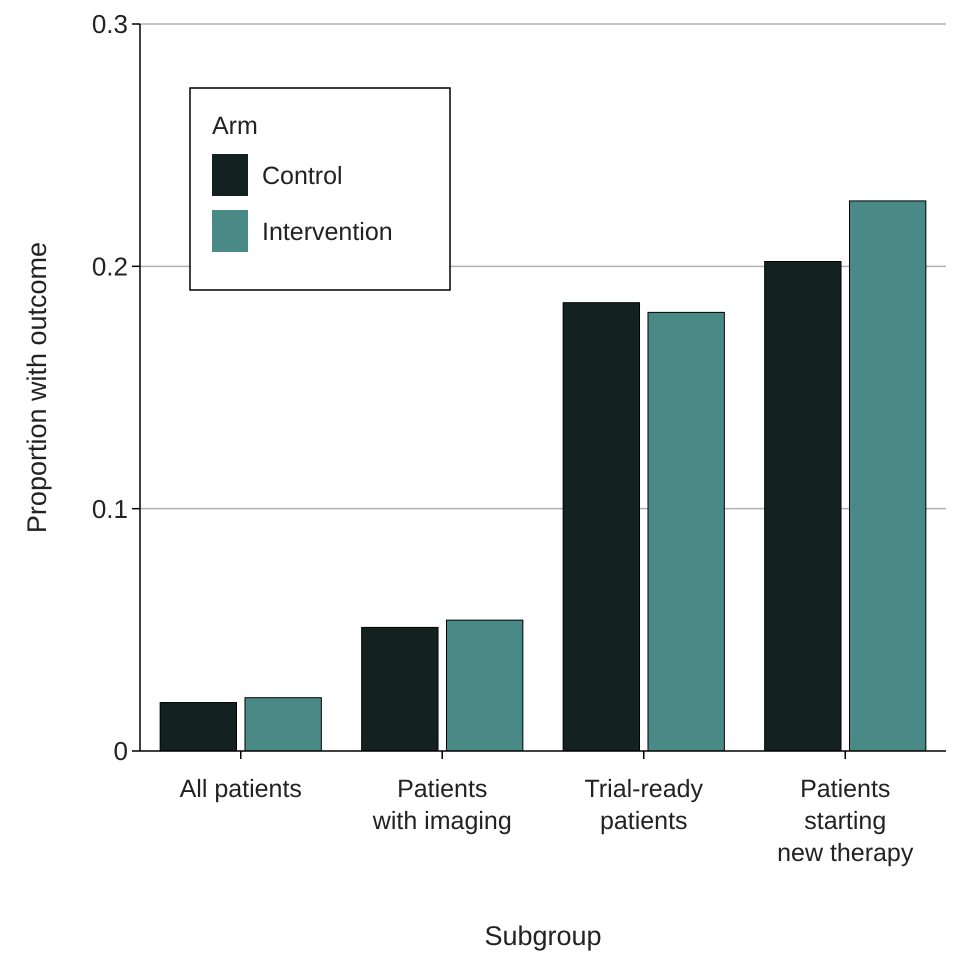  I want to click on x-tick-label: All patients, so click(241, 789).